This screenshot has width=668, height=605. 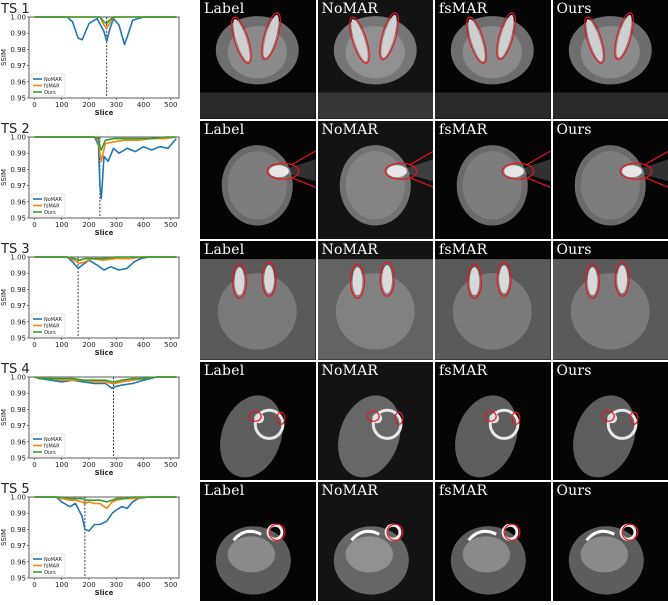 I want to click on ct-tile-row2-nomar: NoMAR, so click(x=376, y=180).